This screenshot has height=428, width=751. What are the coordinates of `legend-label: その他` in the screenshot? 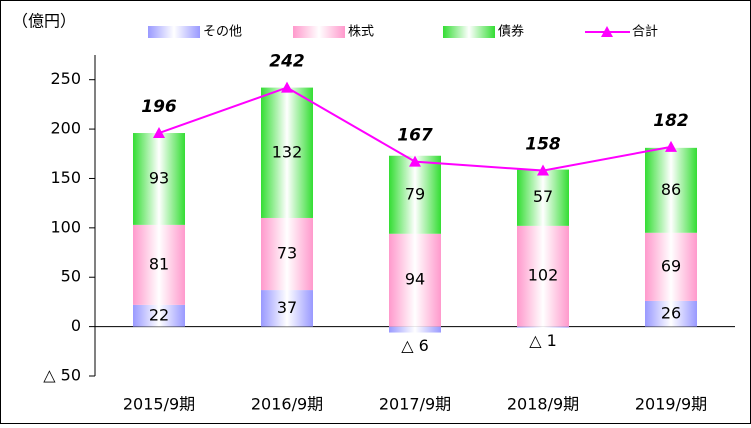 It's located at (222, 32).